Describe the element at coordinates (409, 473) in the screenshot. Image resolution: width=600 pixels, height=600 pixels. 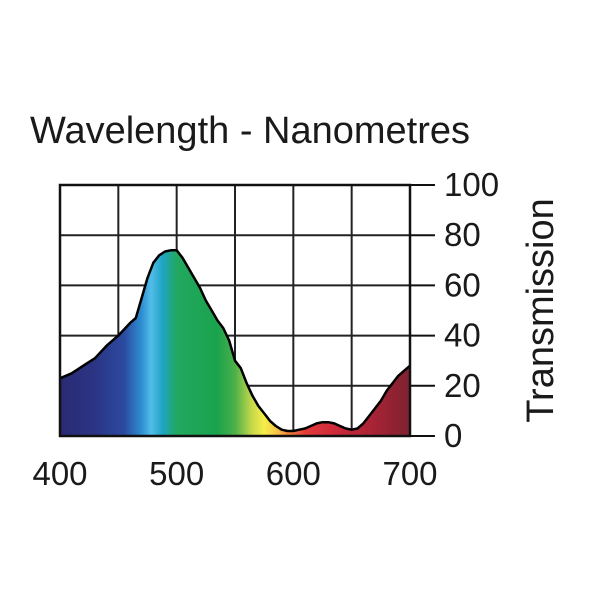
I see `x-tick-label: 700` at that location.